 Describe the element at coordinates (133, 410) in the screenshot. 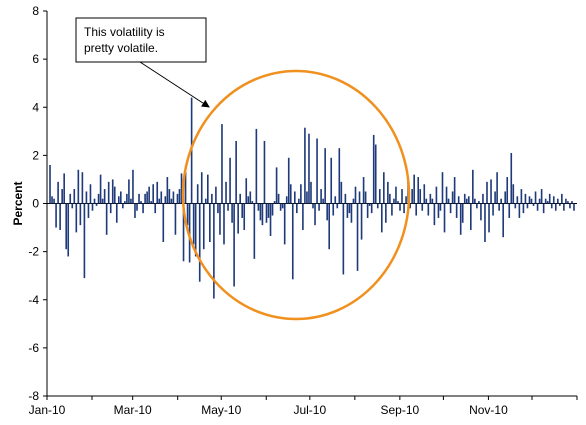

I see `x-tick-label: Mar-10` at that location.